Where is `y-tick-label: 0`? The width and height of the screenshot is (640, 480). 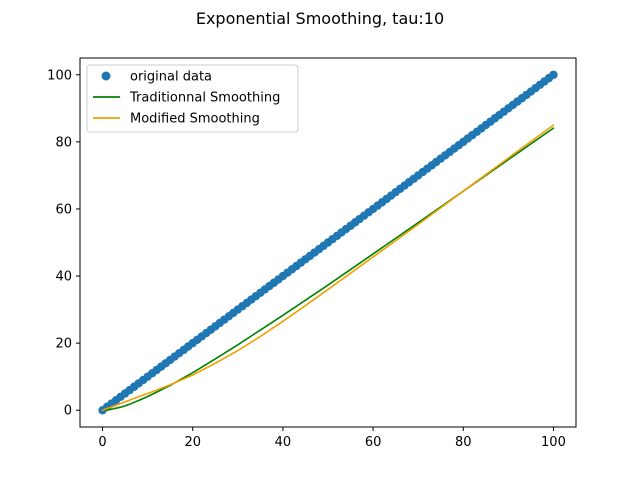 y-tick-label: 0 is located at coordinates (68, 411).